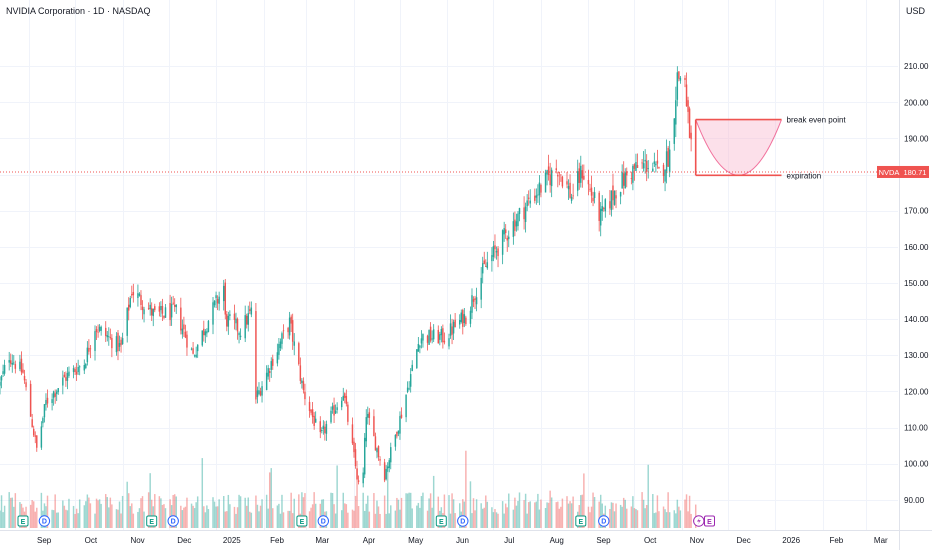 The height and width of the screenshot is (550, 932). I want to click on time-tick-label: Mar, so click(881, 540).